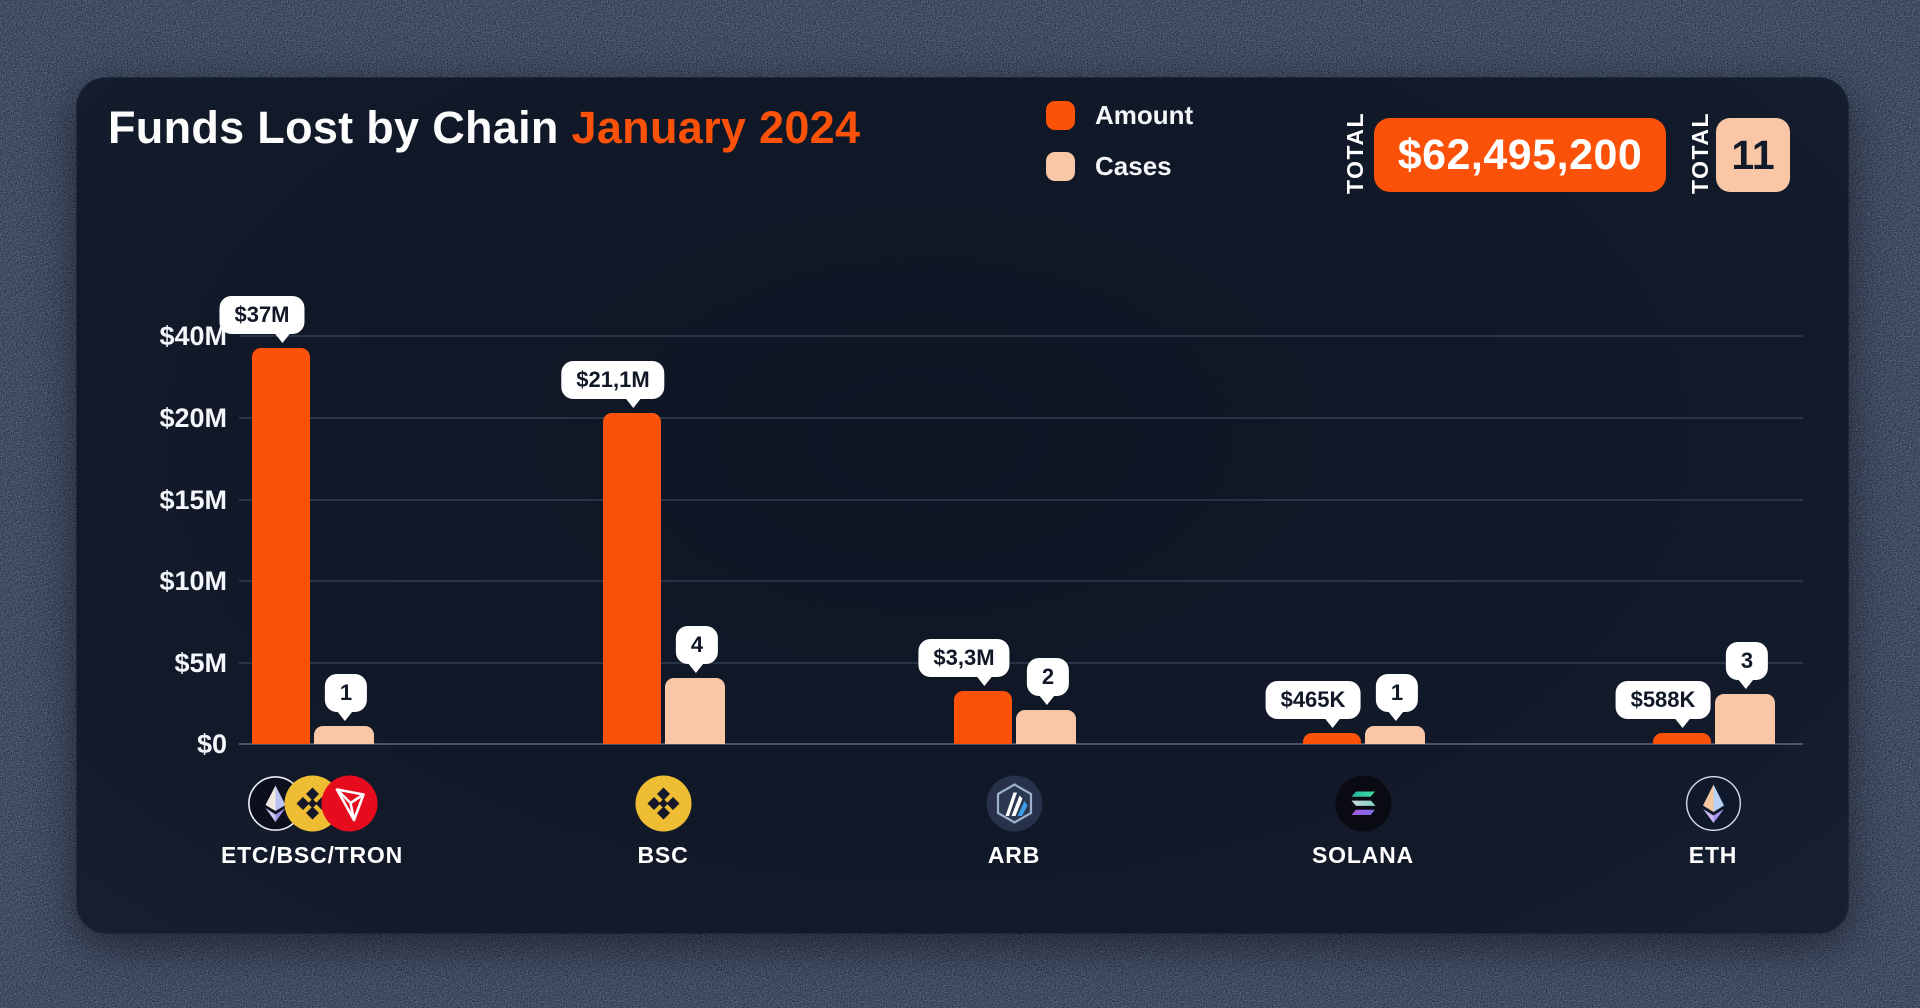 This screenshot has width=1920, height=1008. I want to click on total-amount-value: $62,495,200, so click(1520, 155).